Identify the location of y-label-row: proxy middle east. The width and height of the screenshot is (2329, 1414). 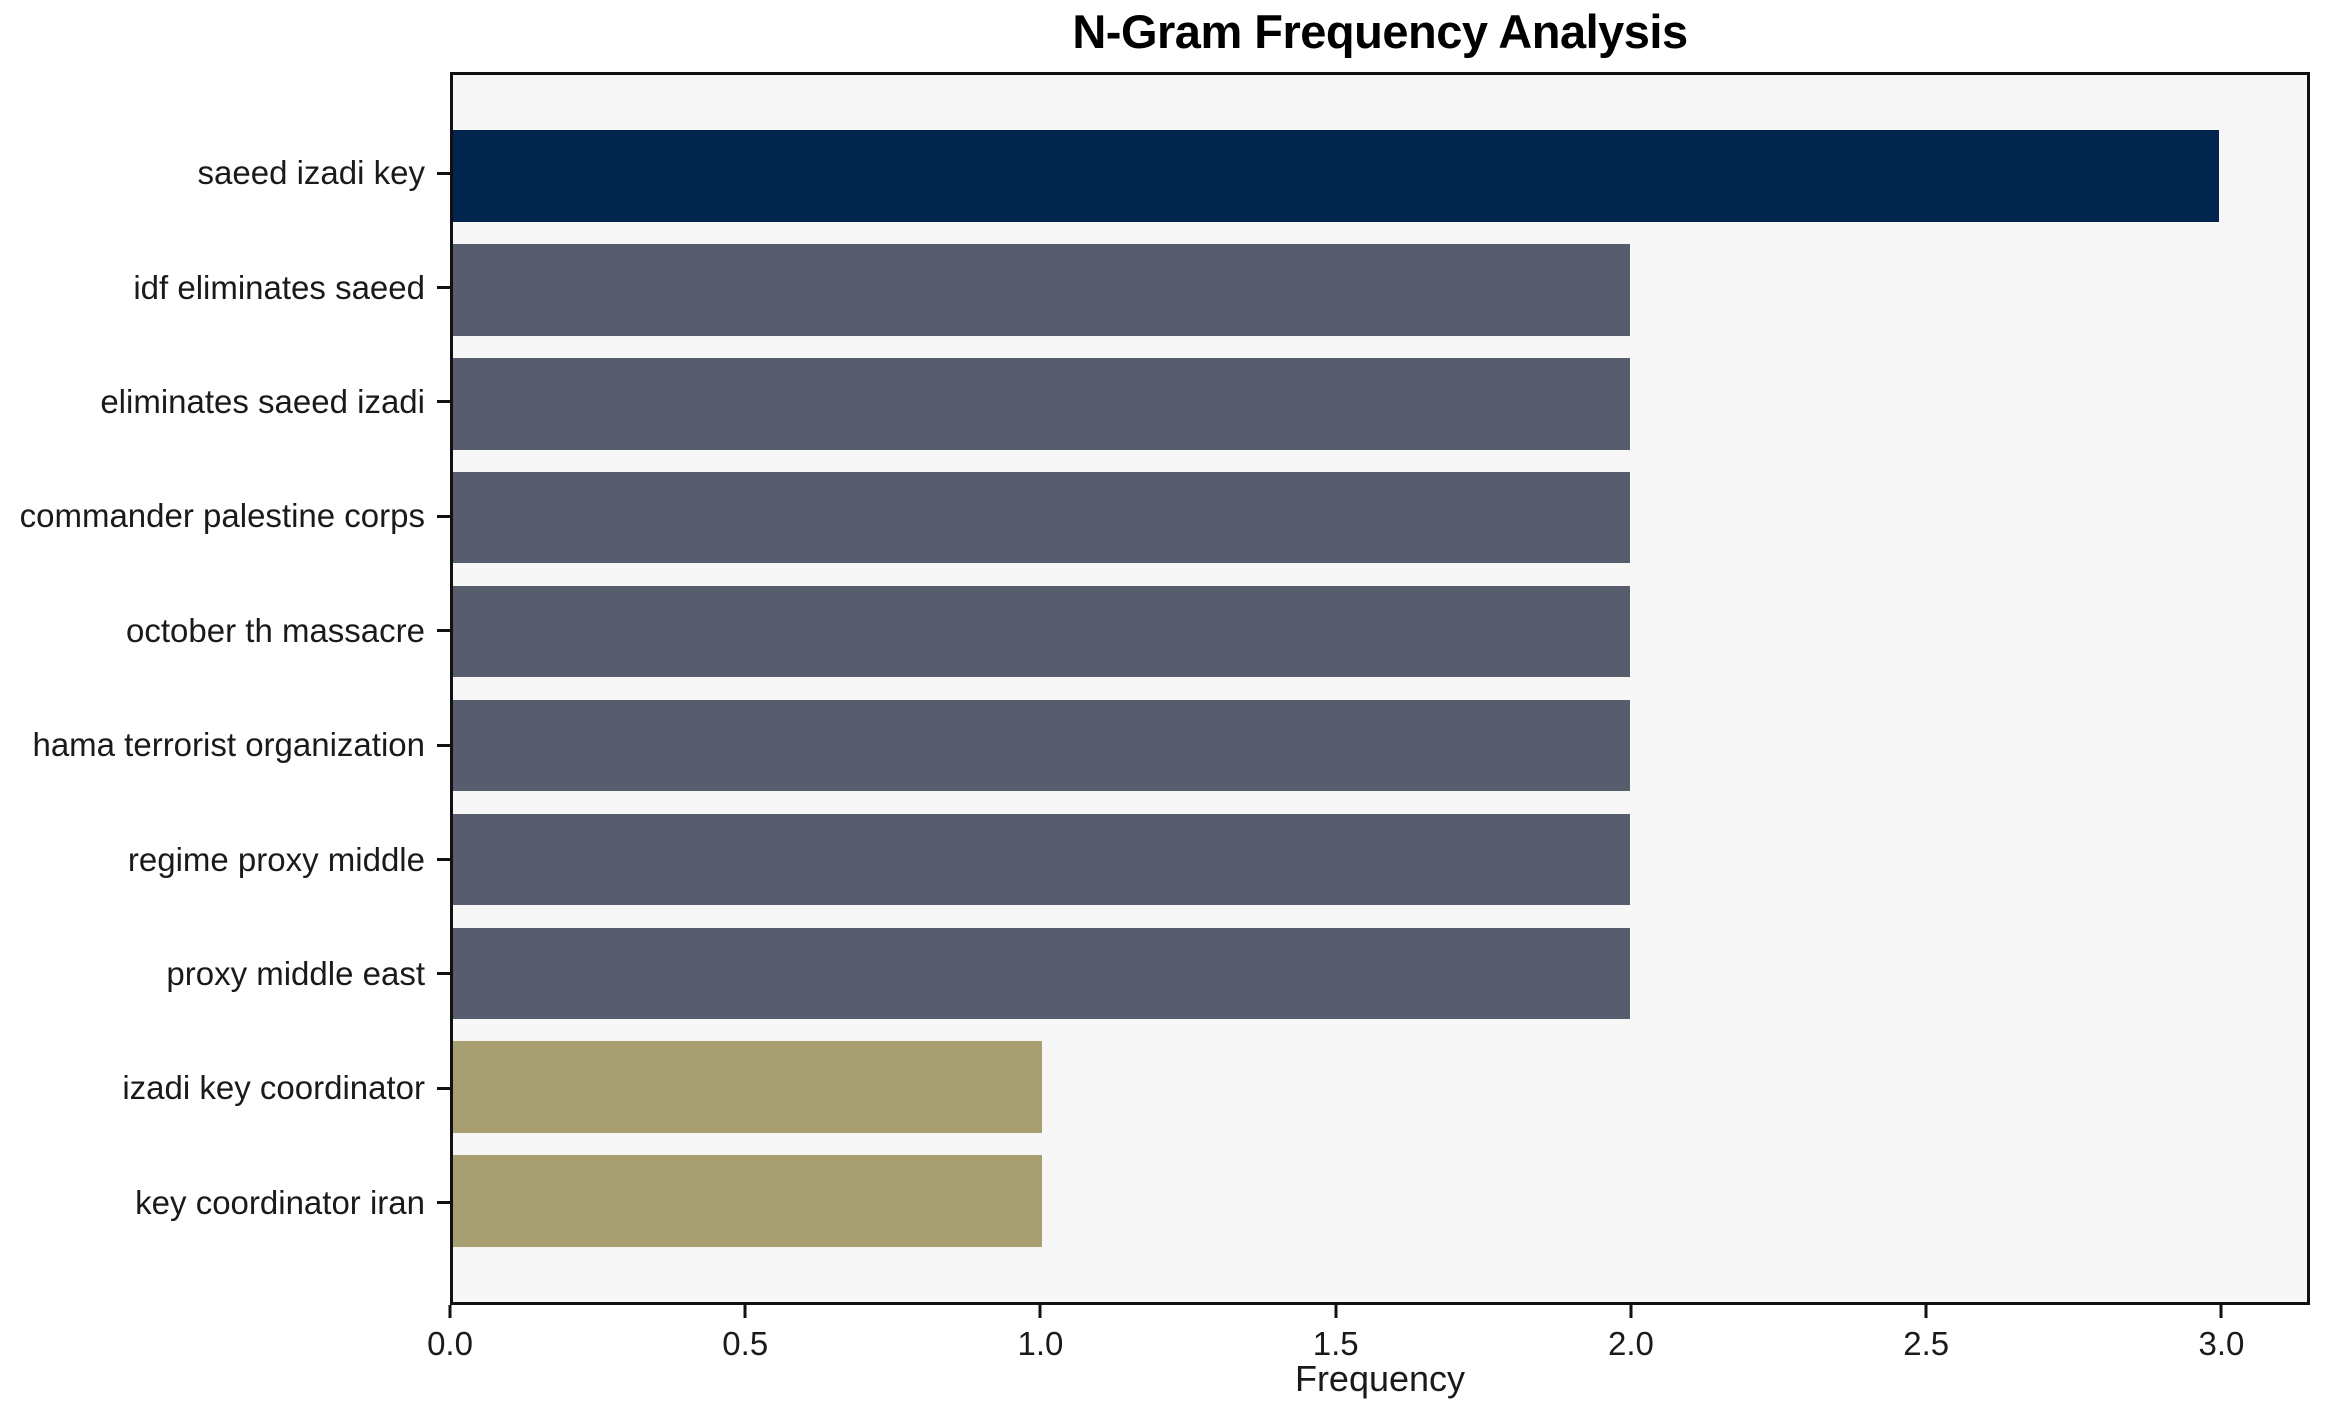
(225, 974).